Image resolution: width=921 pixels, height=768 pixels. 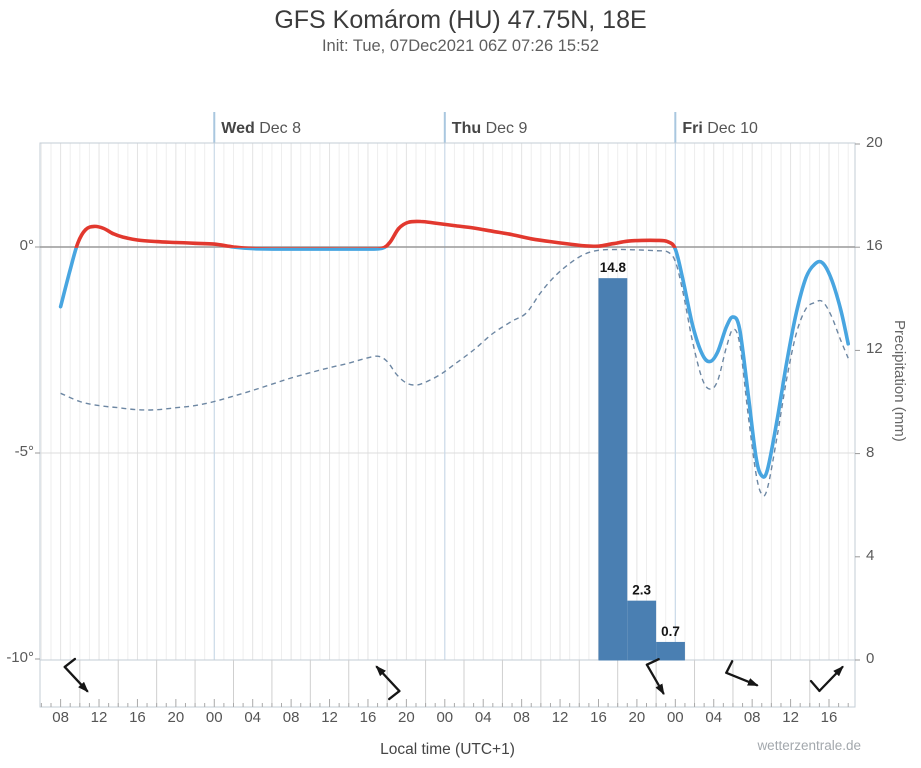 What do you see at coordinates (613, 267) in the screenshot?
I see `precip-bar-label: 14.8` at bounding box center [613, 267].